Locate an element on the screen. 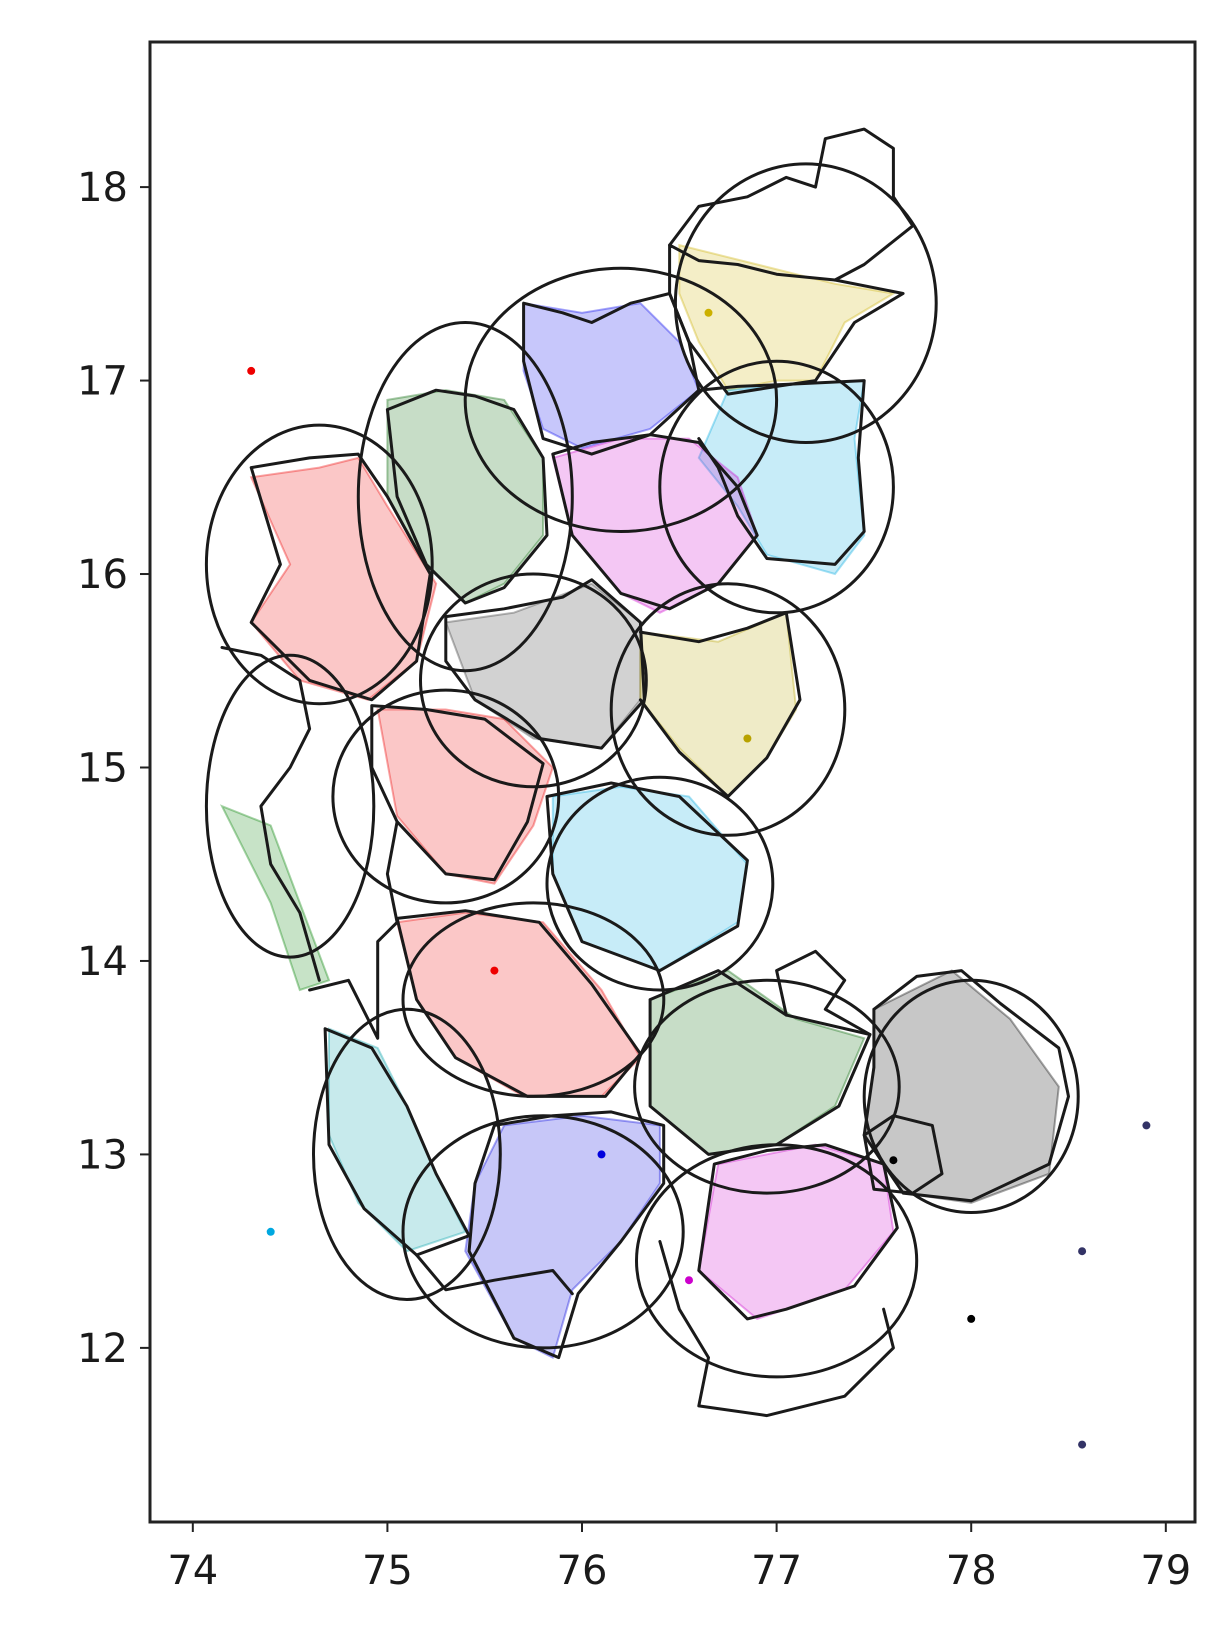 This screenshot has height=1648, width=1232. y-tick-label: 12 is located at coordinates (102, 1349).